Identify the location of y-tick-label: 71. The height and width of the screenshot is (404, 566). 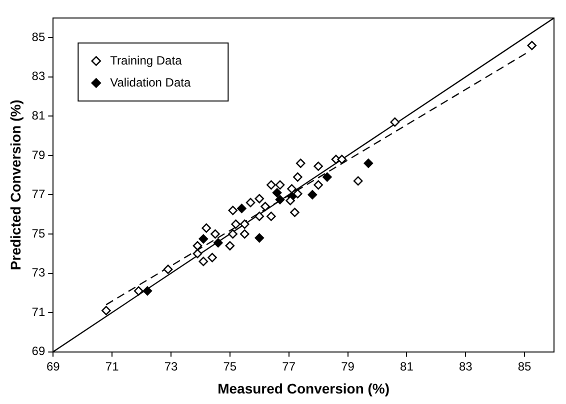
(39, 311).